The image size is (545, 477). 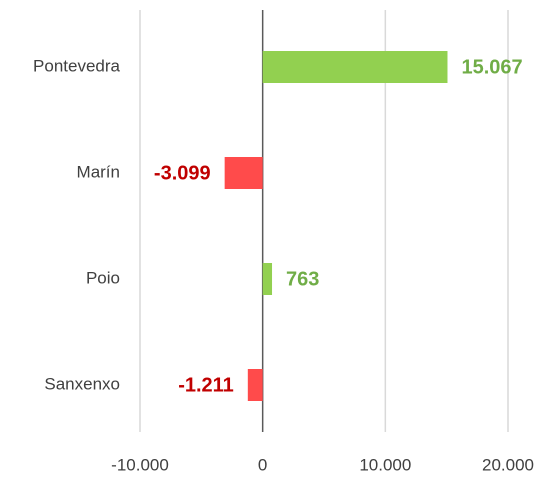 What do you see at coordinates (98, 171) in the screenshot?
I see `category-label: Marín` at bounding box center [98, 171].